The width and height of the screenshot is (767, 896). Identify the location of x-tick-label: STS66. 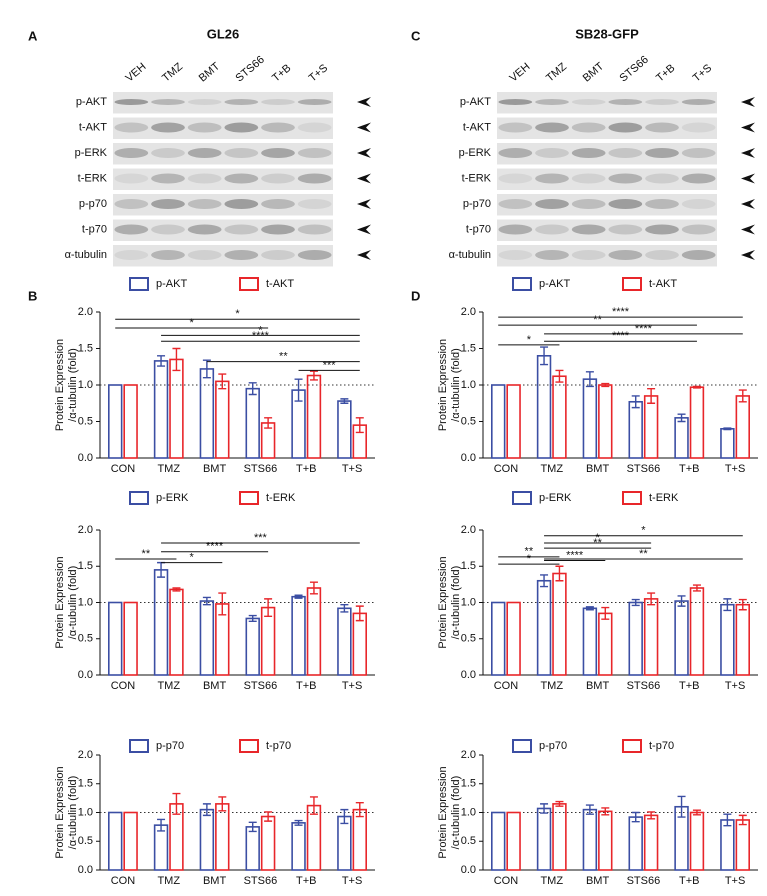
(644, 469).